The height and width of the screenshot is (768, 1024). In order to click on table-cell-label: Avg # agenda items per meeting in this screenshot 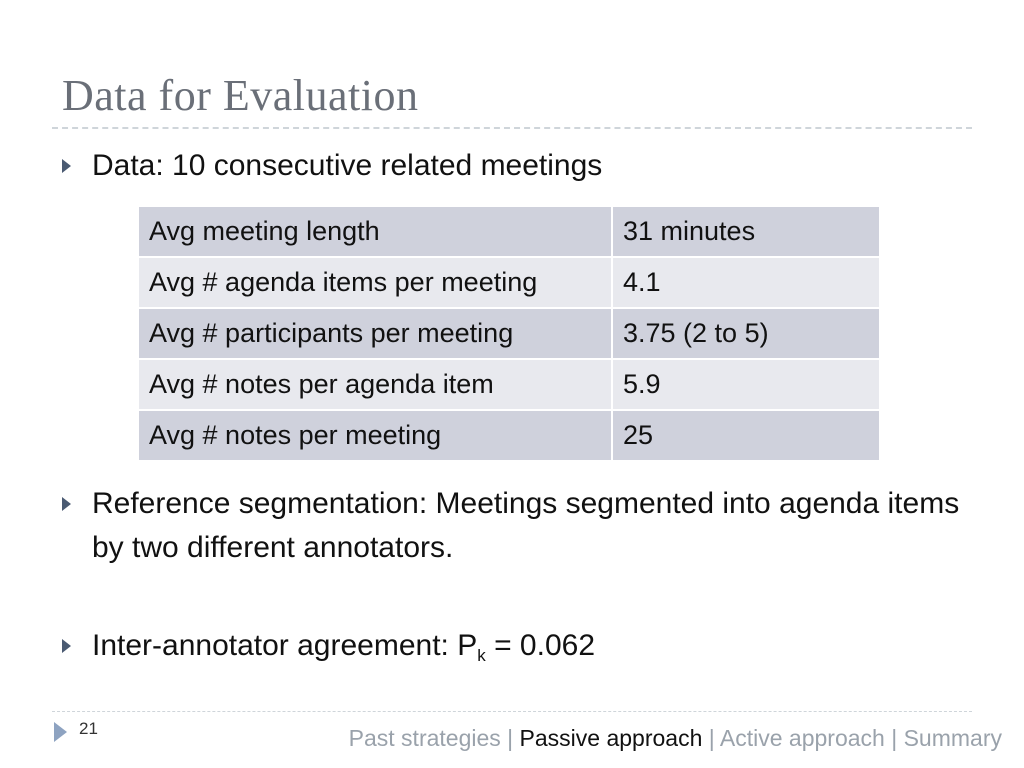, I will do `click(375, 282)`.